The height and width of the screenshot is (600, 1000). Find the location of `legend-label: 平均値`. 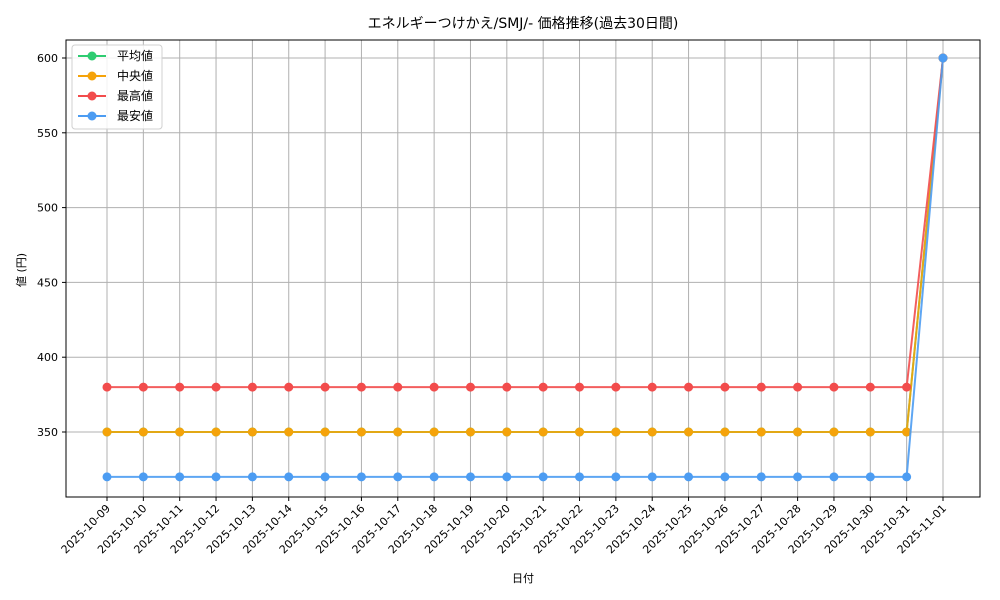

legend-label: 平均値 is located at coordinates (135, 55).